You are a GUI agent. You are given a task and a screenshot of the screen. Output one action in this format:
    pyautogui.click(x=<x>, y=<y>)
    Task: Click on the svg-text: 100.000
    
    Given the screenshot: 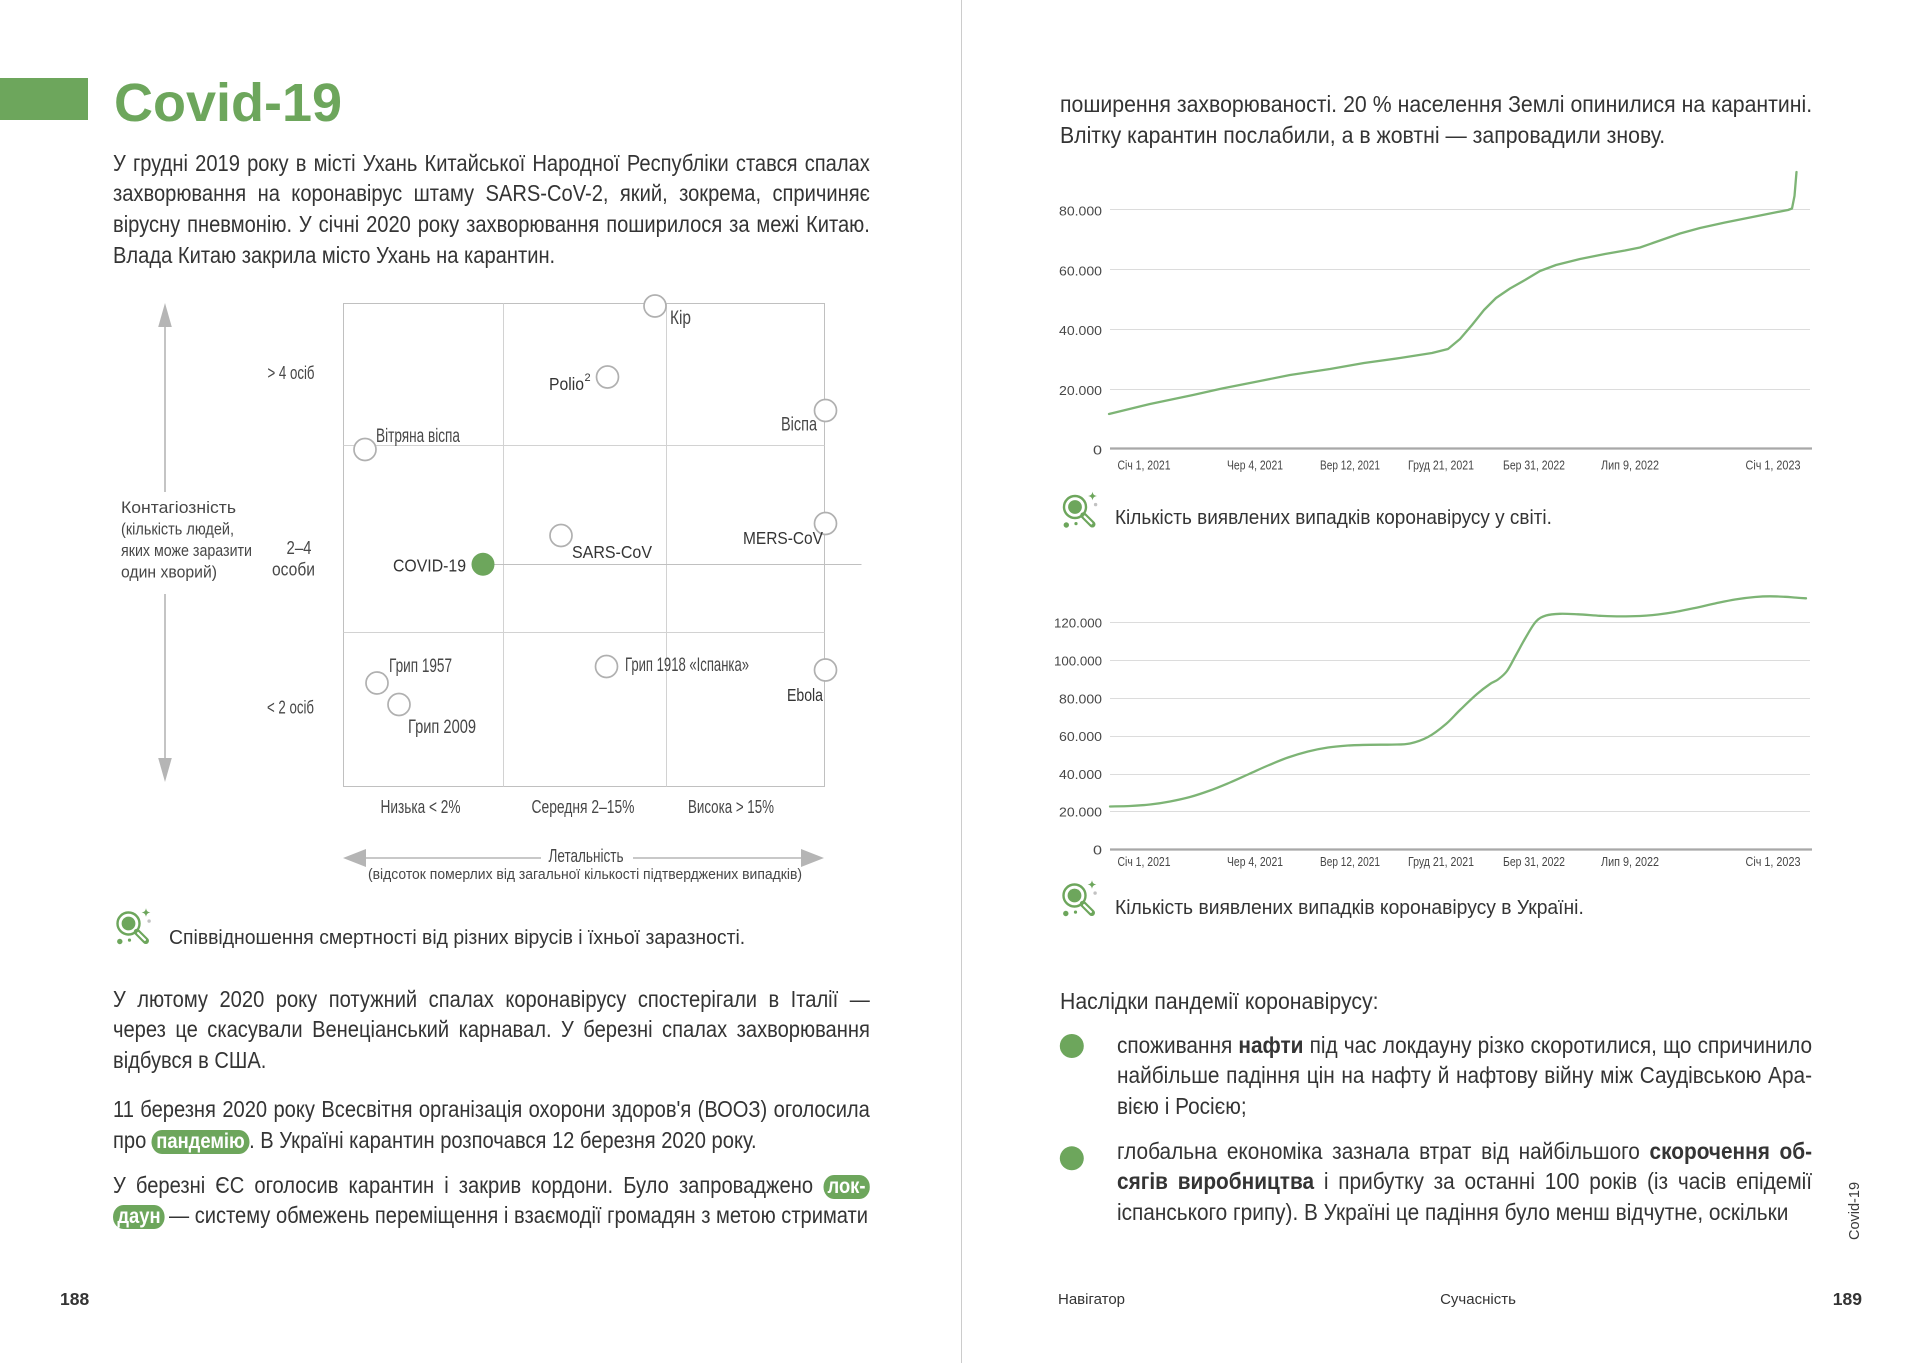 What is the action you would take?
    pyautogui.click(x=1078, y=661)
    